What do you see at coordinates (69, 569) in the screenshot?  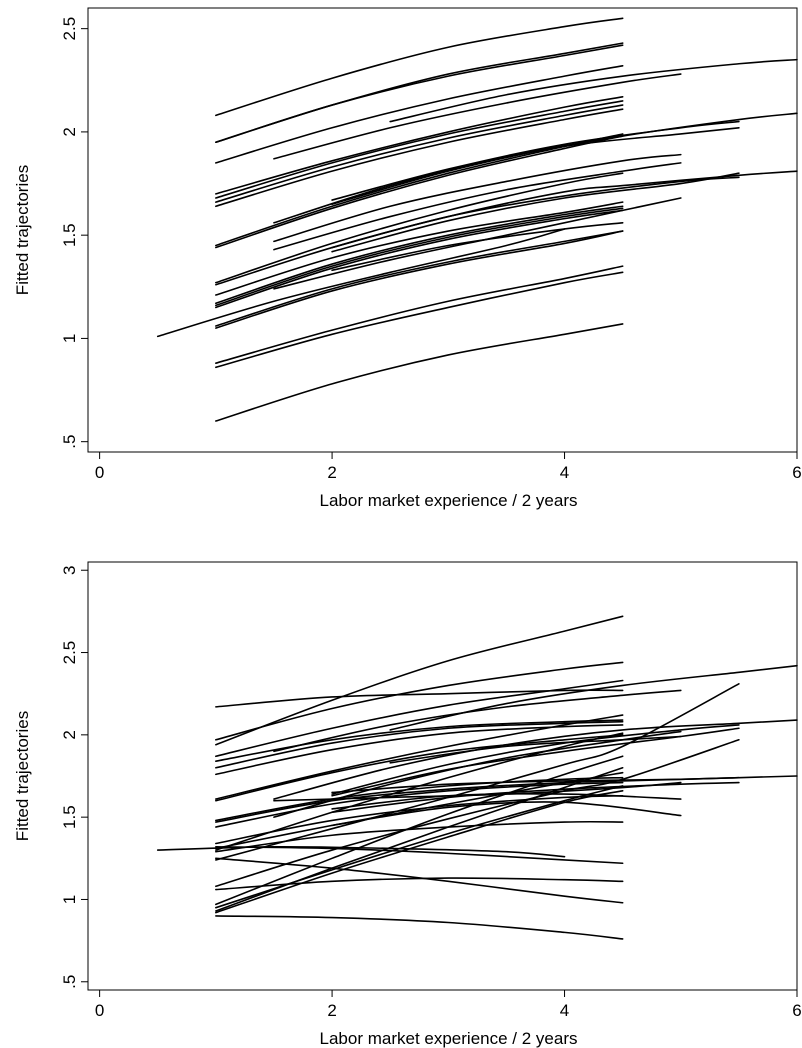 I see `y-tick-label: 3` at bounding box center [69, 569].